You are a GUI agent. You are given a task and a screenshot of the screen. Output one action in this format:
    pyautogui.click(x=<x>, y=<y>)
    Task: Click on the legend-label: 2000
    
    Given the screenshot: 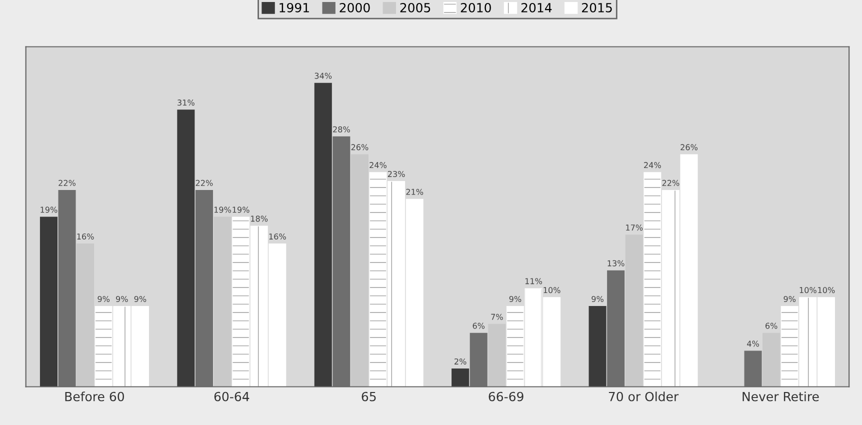 What is the action you would take?
    pyautogui.click(x=355, y=7)
    